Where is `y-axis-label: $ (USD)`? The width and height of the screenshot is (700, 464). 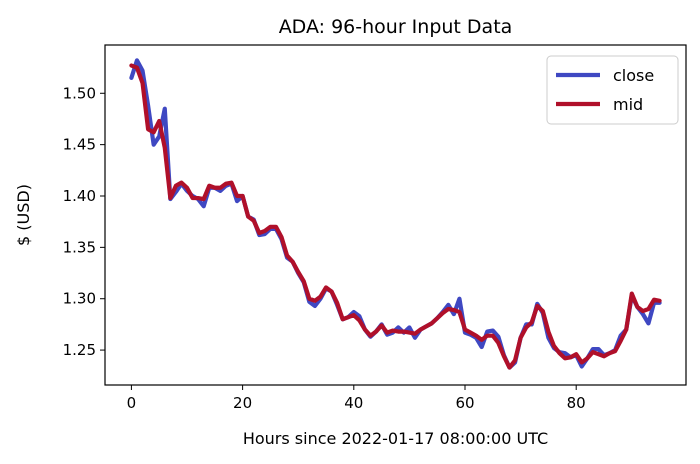 y-axis-label: $ (USD) is located at coordinates (23, 215).